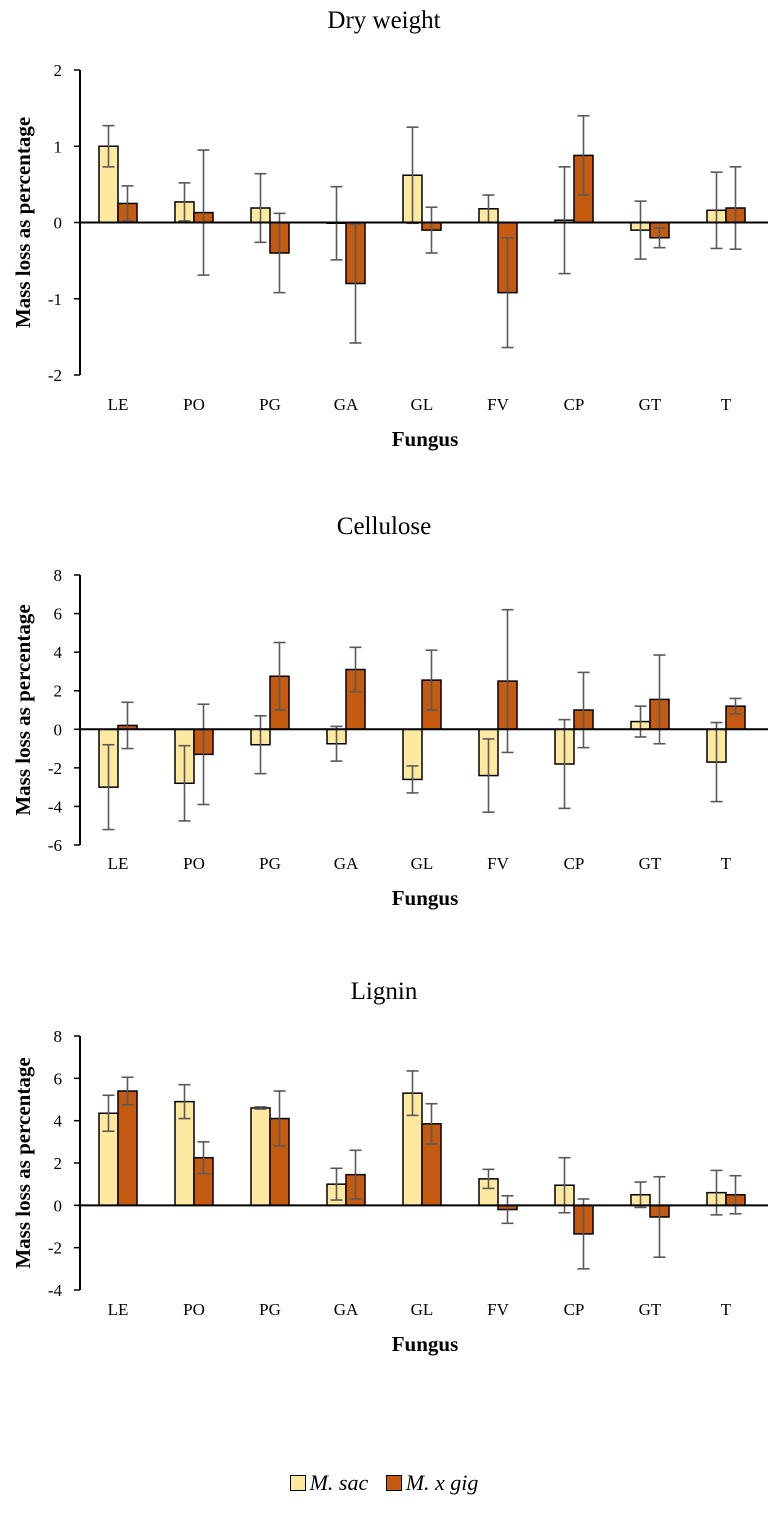 The image size is (768, 1529). Describe the element at coordinates (127, 1148) in the screenshot. I see `bar-m-x-gig-le` at that location.